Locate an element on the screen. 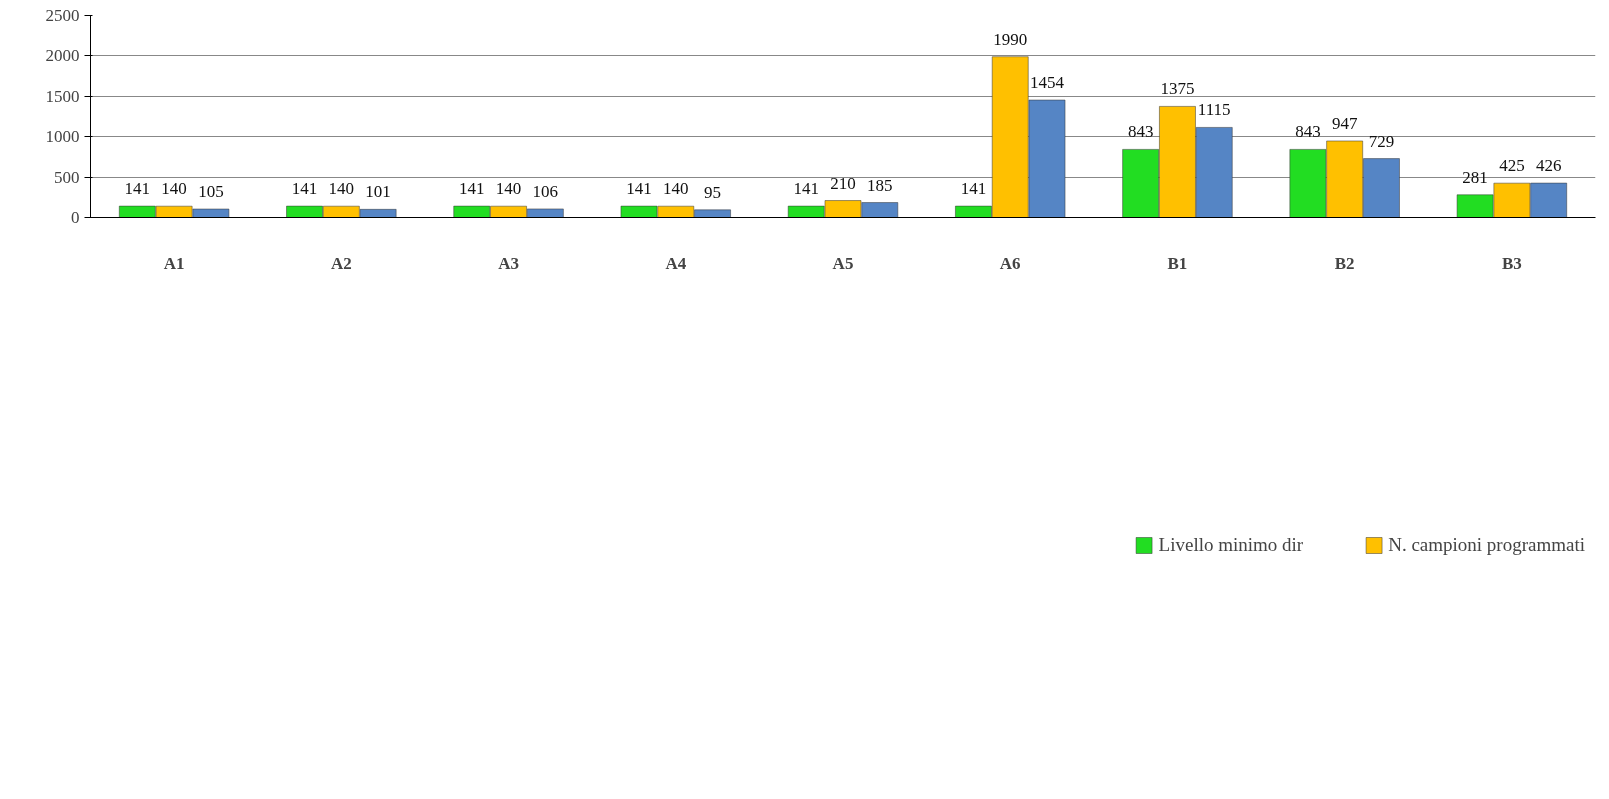  y-tick-label: 1500 is located at coordinates (62, 96).